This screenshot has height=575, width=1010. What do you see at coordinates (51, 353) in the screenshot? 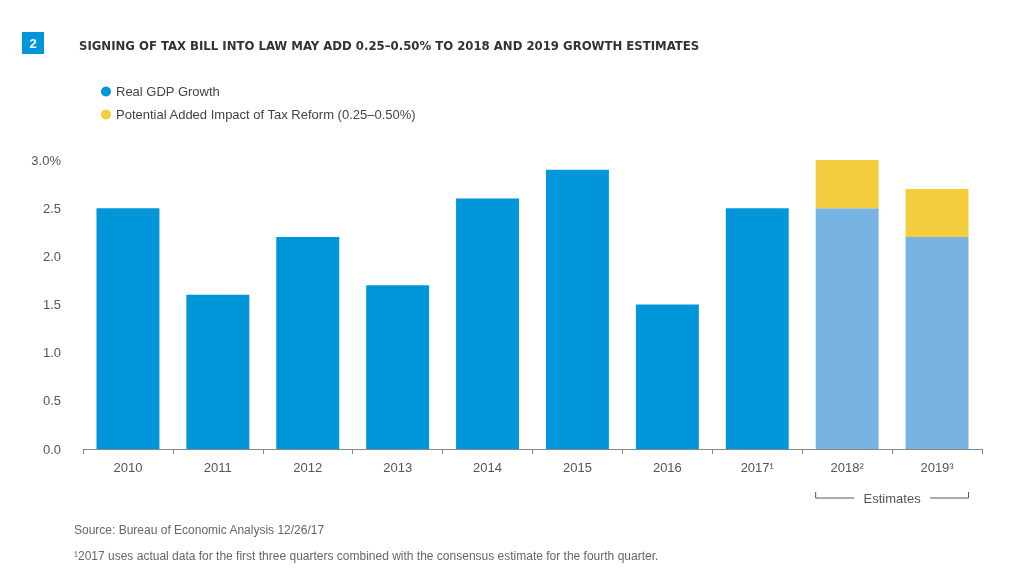
I see `y-tick-label: 1.0` at bounding box center [51, 353].